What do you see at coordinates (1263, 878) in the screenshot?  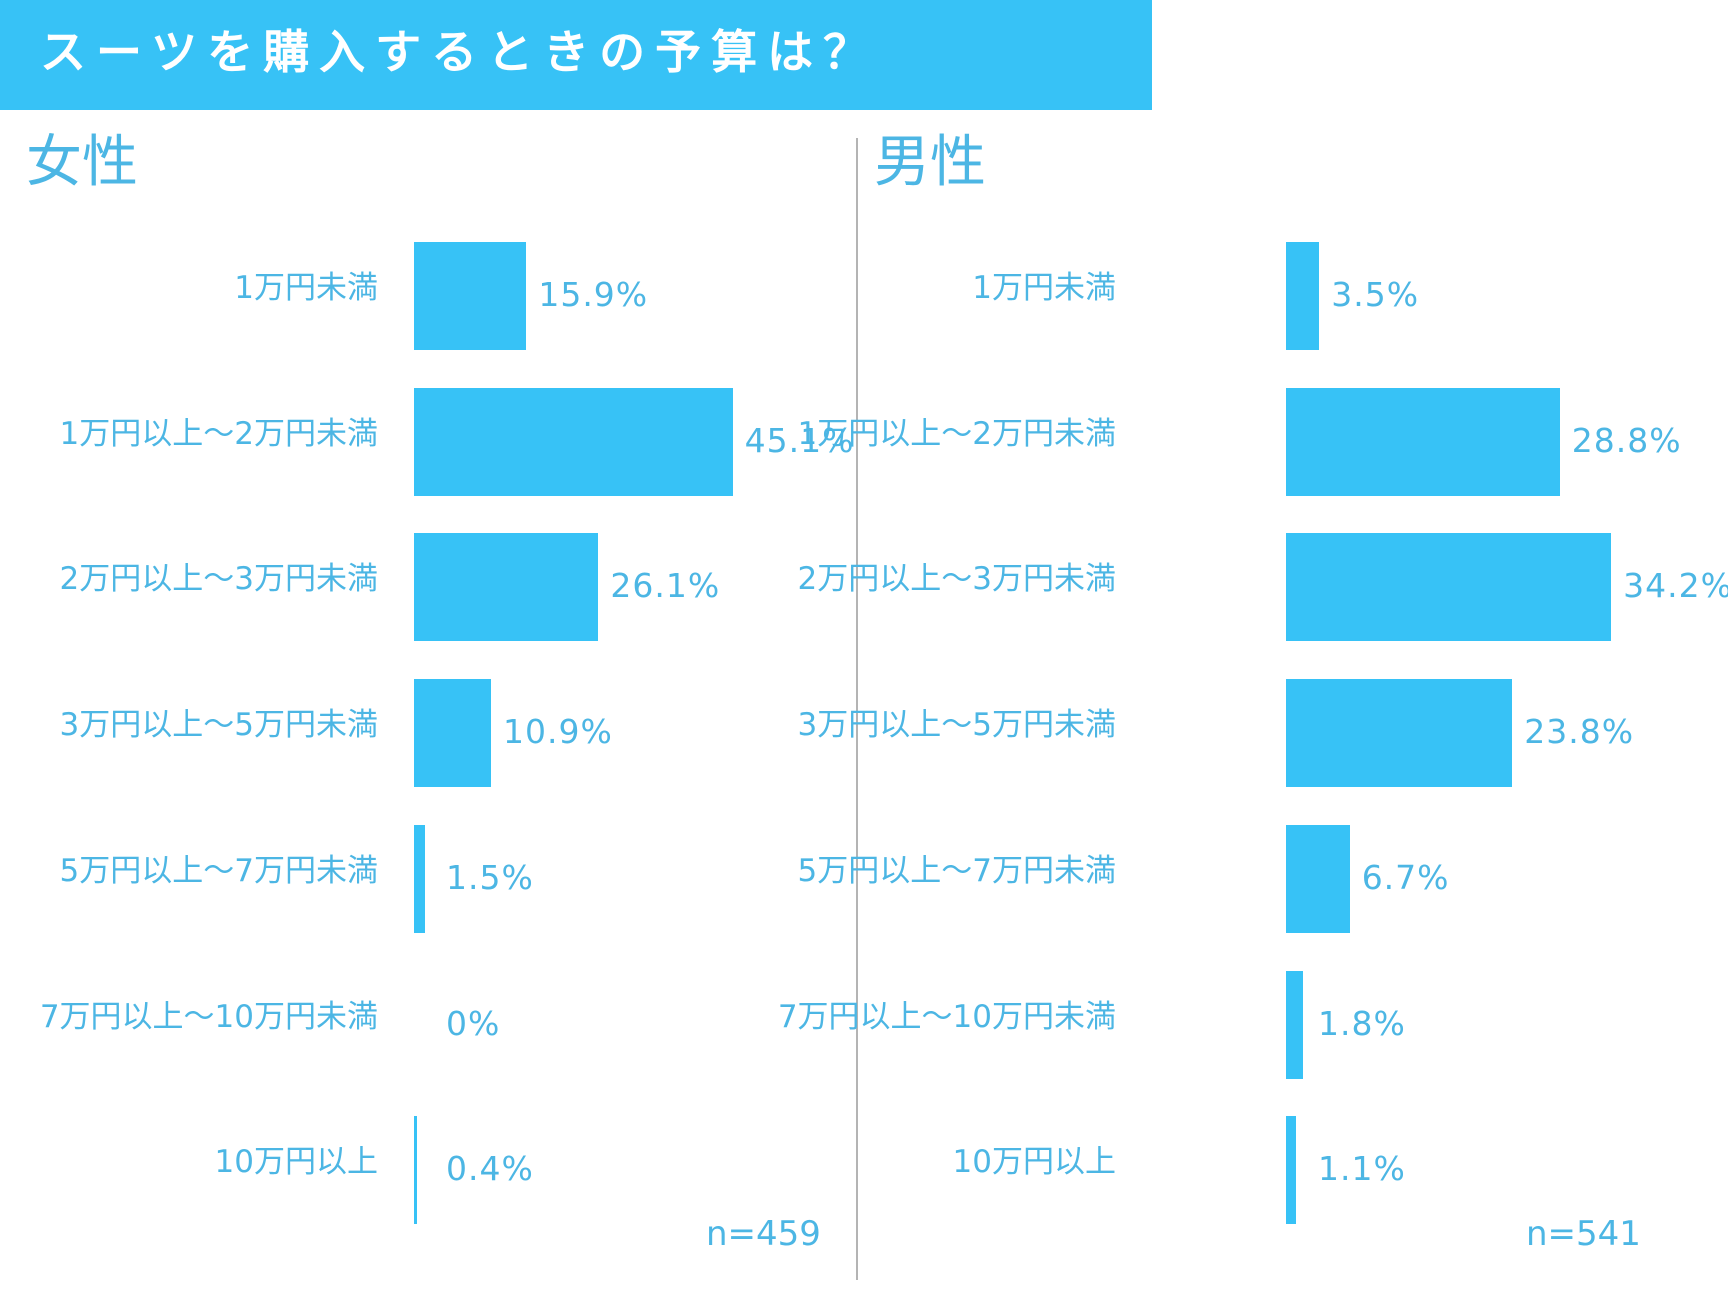 I see `male-row-5: 5万円以上～7万円未満 6.7%` at bounding box center [1263, 878].